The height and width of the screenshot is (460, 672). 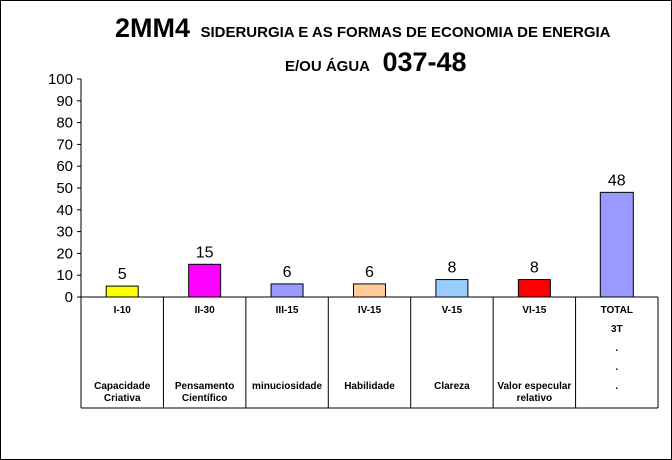 What do you see at coordinates (616, 244) in the screenshot?
I see `bar-total` at bounding box center [616, 244].